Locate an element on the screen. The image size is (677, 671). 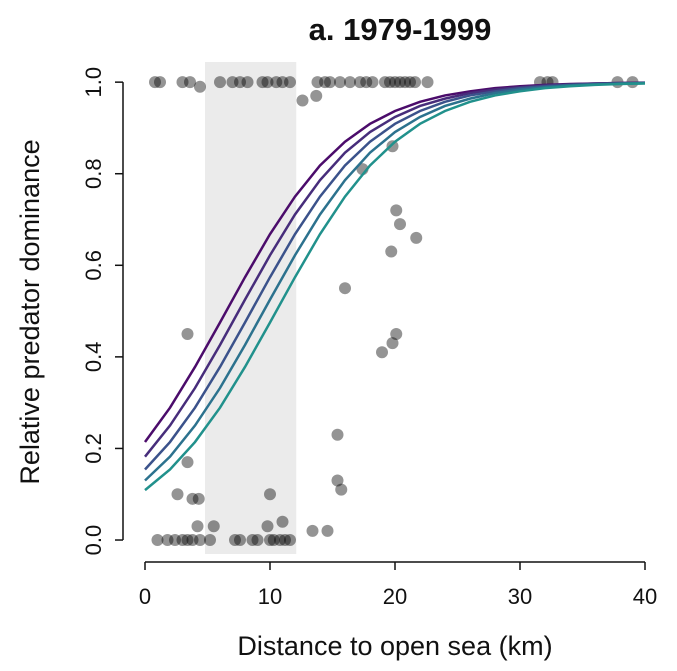
y-axis-label: Relative predator dominance is located at coordinates (30, 311).